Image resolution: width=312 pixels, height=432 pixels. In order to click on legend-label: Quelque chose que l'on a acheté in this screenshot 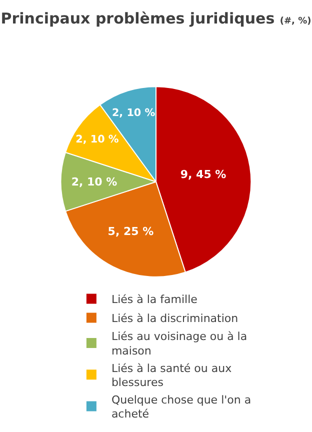, I will do `click(181, 407)`.